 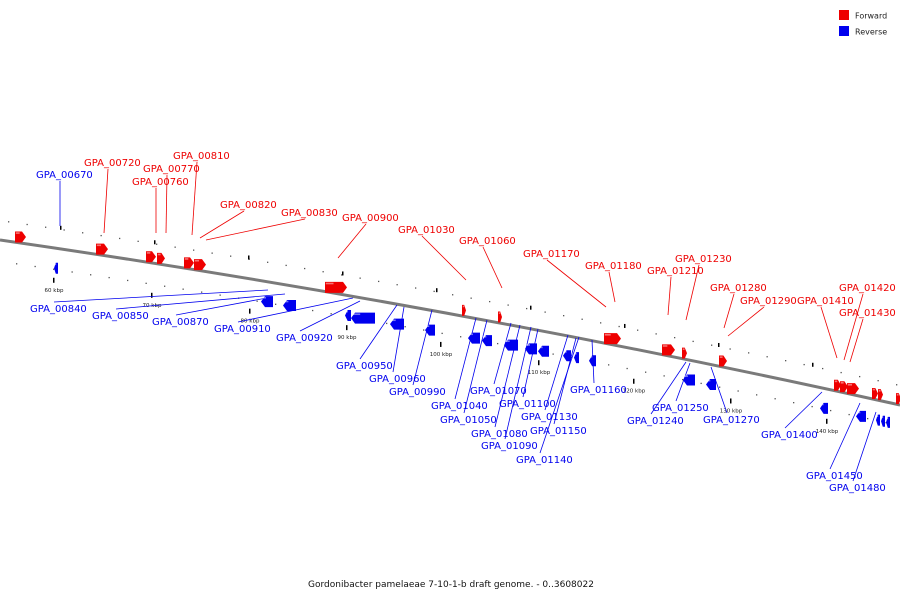 I want to click on kbp-tick-label: 90 kbp, so click(x=347, y=338).